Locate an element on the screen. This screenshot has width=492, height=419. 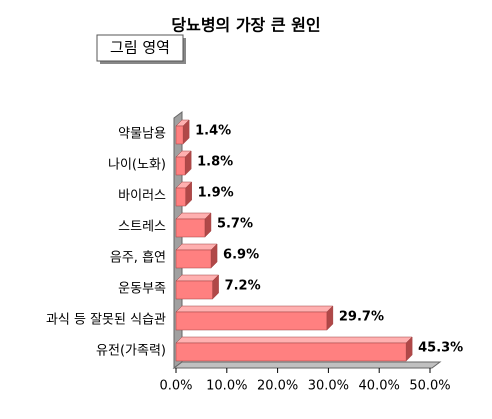
x-tick-label: 20.0% is located at coordinates (277, 386).